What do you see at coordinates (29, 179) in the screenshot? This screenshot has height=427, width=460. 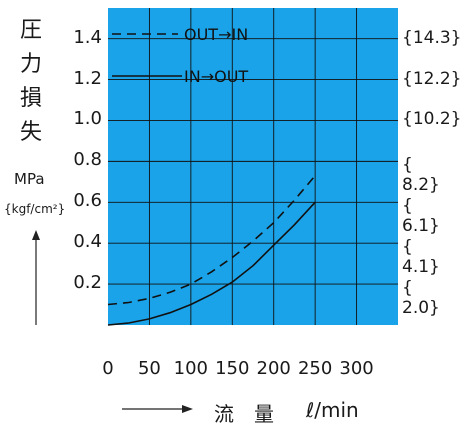 I see `ylabel-unit: MPa` at bounding box center [29, 179].